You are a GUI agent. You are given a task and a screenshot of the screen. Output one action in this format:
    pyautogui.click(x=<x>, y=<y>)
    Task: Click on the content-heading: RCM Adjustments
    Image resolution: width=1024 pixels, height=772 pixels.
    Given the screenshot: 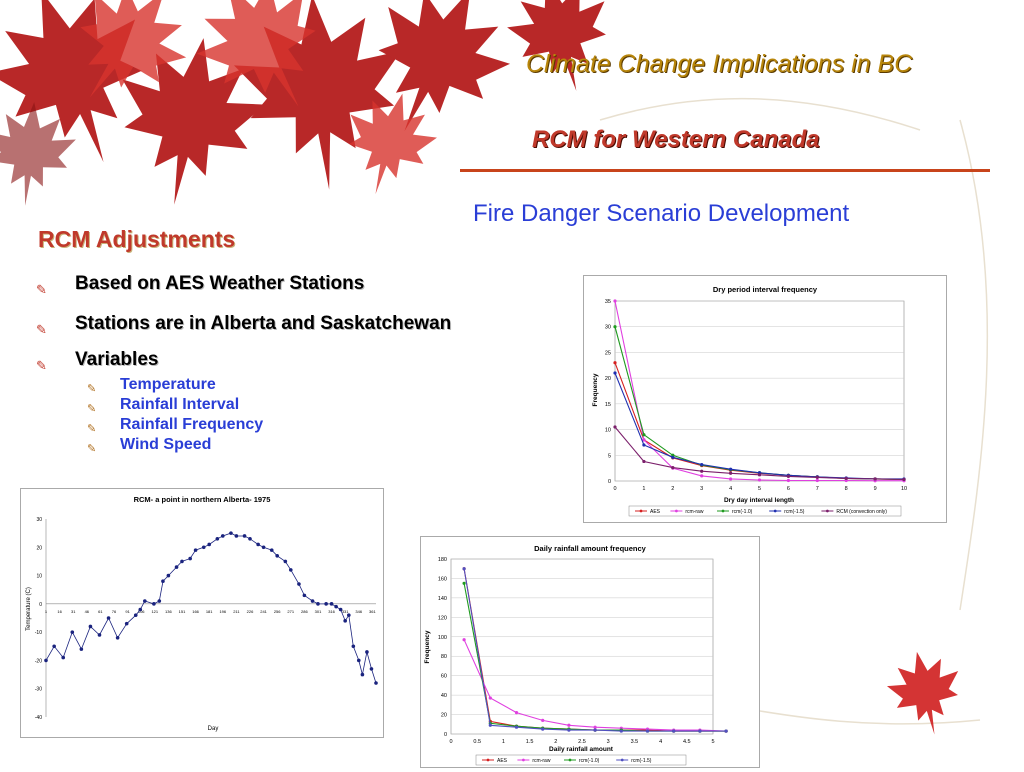 What is the action you would take?
    pyautogui.click(x=137, y=239)
    